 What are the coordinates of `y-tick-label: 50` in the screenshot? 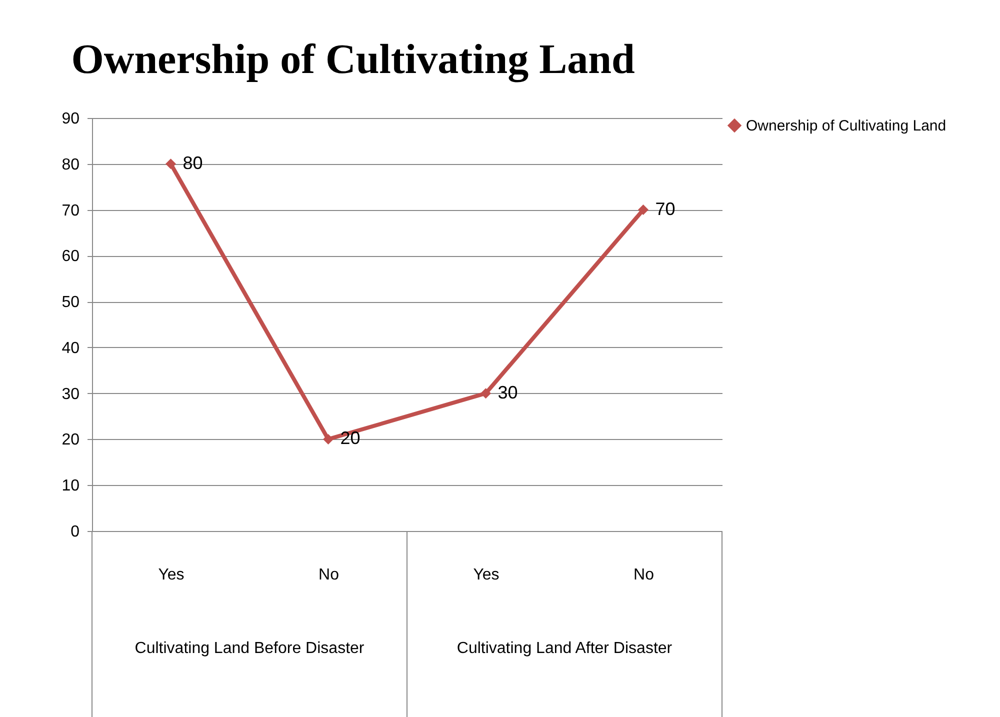 It's located at (71, 303).